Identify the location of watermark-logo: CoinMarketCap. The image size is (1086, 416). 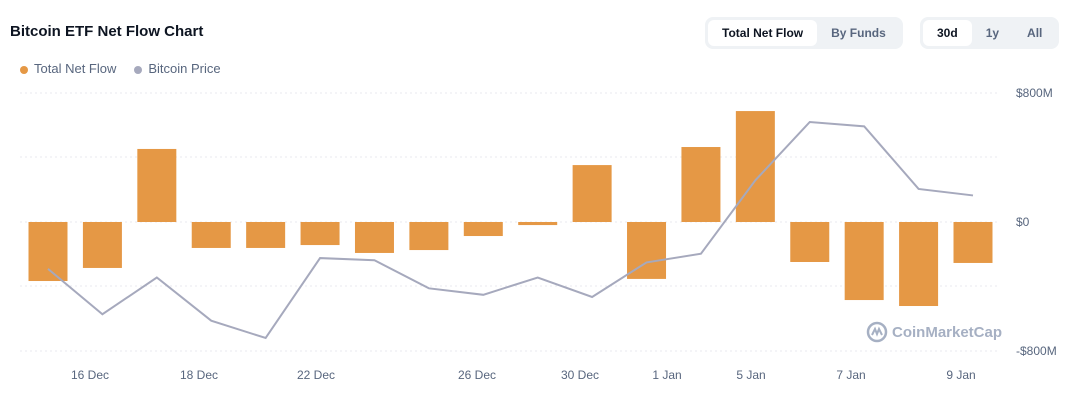
(934, 332).